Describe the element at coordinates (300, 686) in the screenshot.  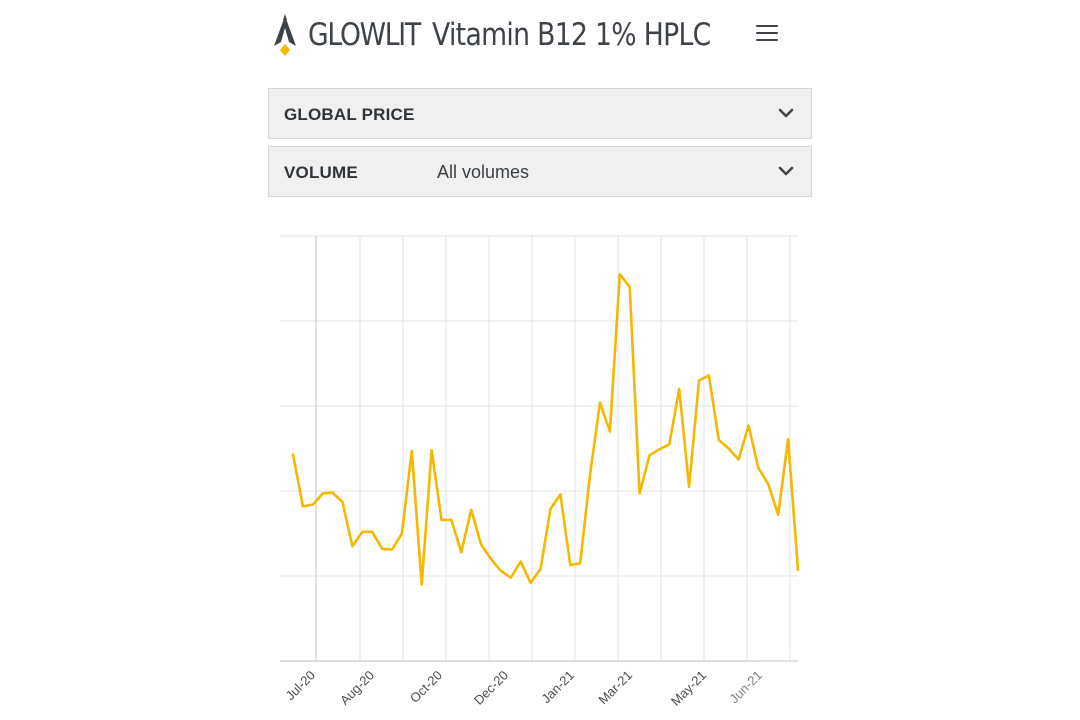
I see `x-tick-label: Jul-20` at that location.